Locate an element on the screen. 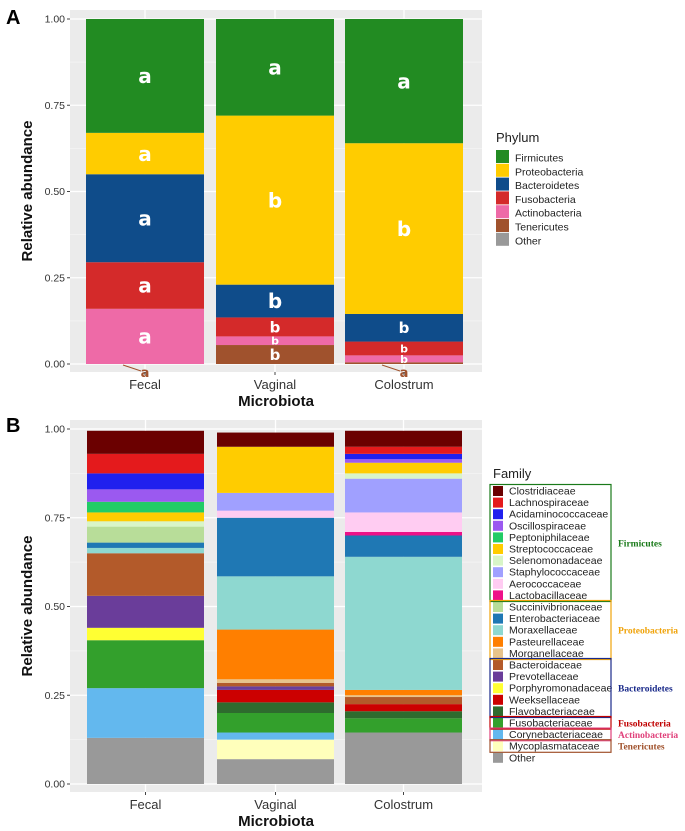 This screenshot has height=831, width=685. bar-segment-selenomonadaceae is located at coordinates (145, 524).